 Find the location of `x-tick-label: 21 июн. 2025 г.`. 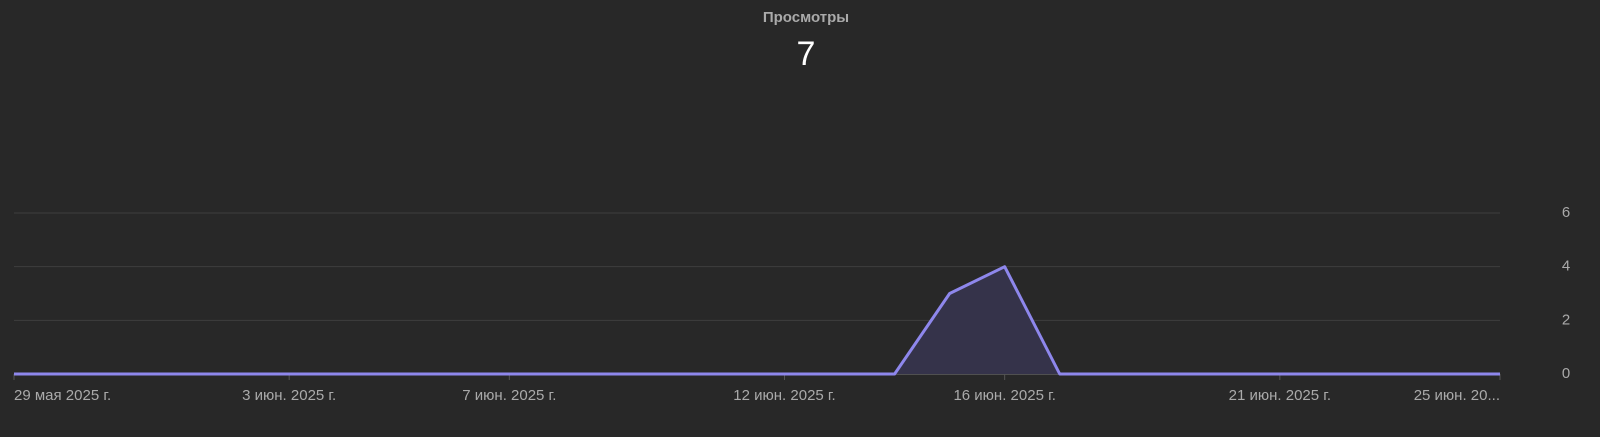

x-tick-label: 21 июн. 2025 г. is located at coordinates (1280, 395).